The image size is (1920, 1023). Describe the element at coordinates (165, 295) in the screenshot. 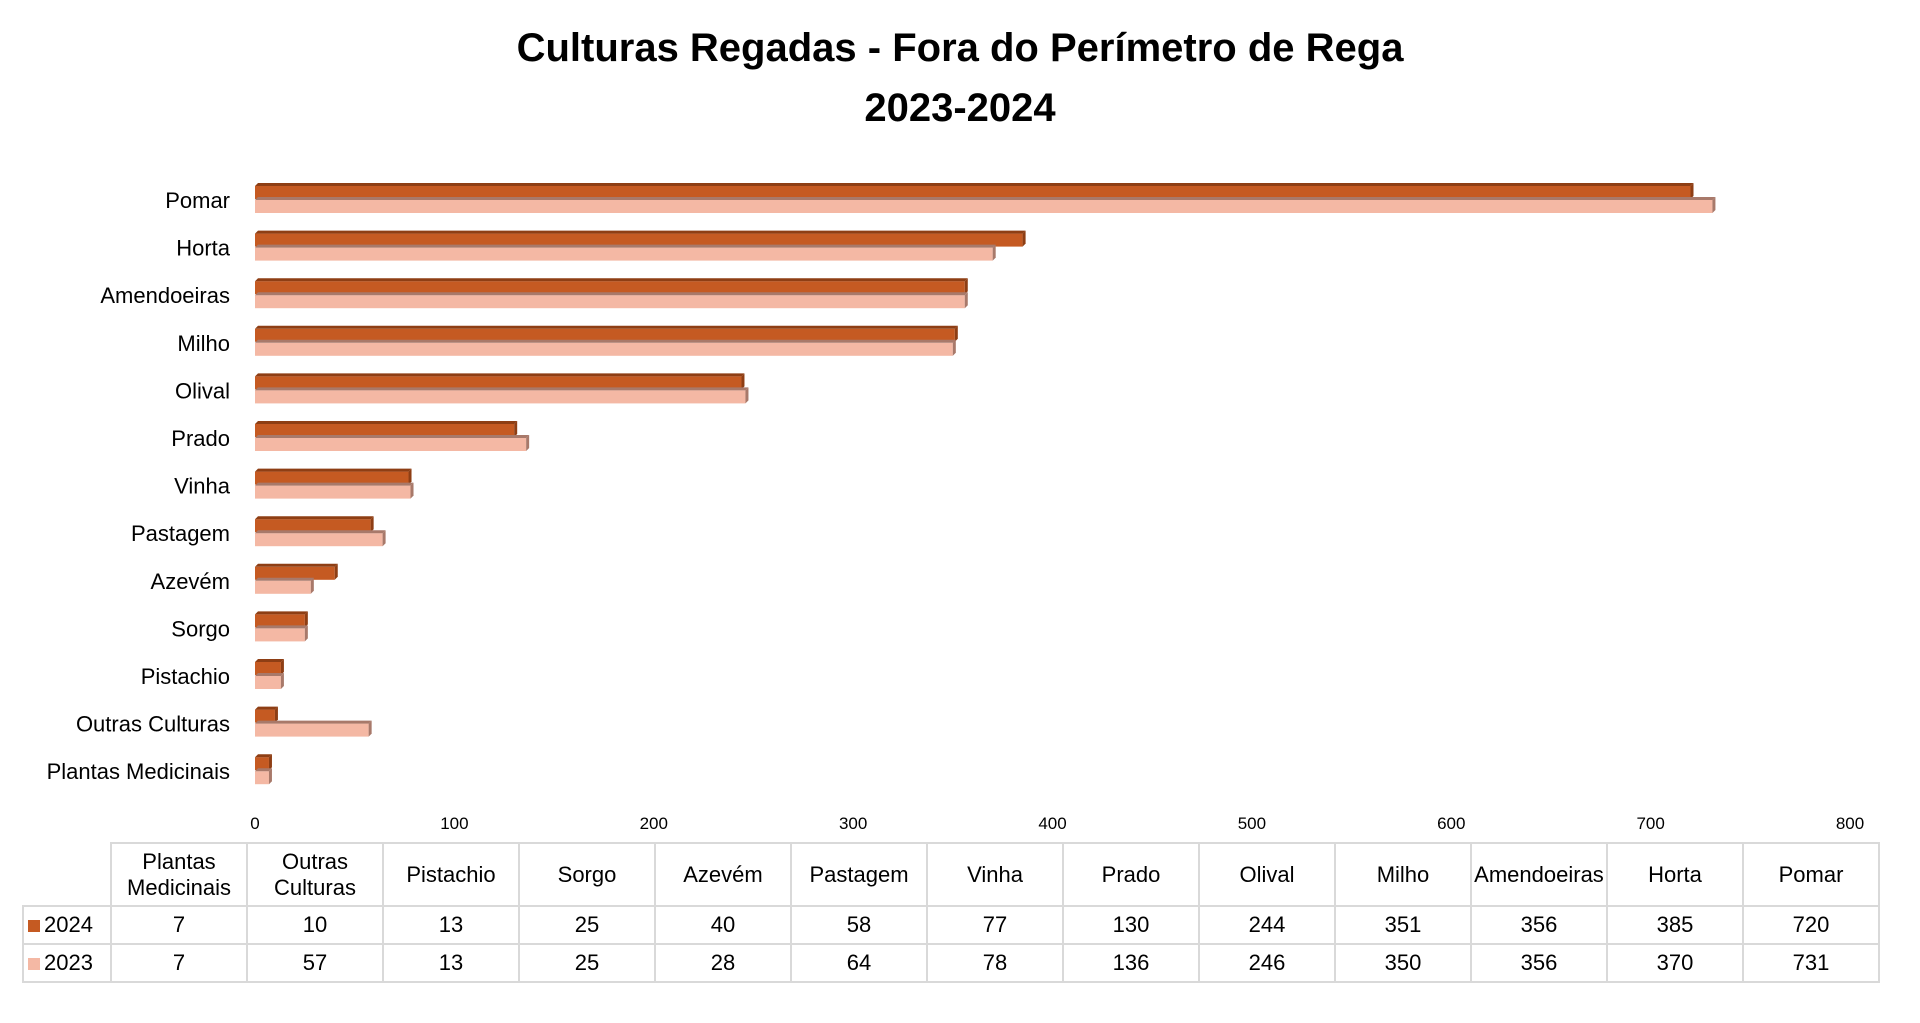

I see `category-label: Amendoeiras` at that location.